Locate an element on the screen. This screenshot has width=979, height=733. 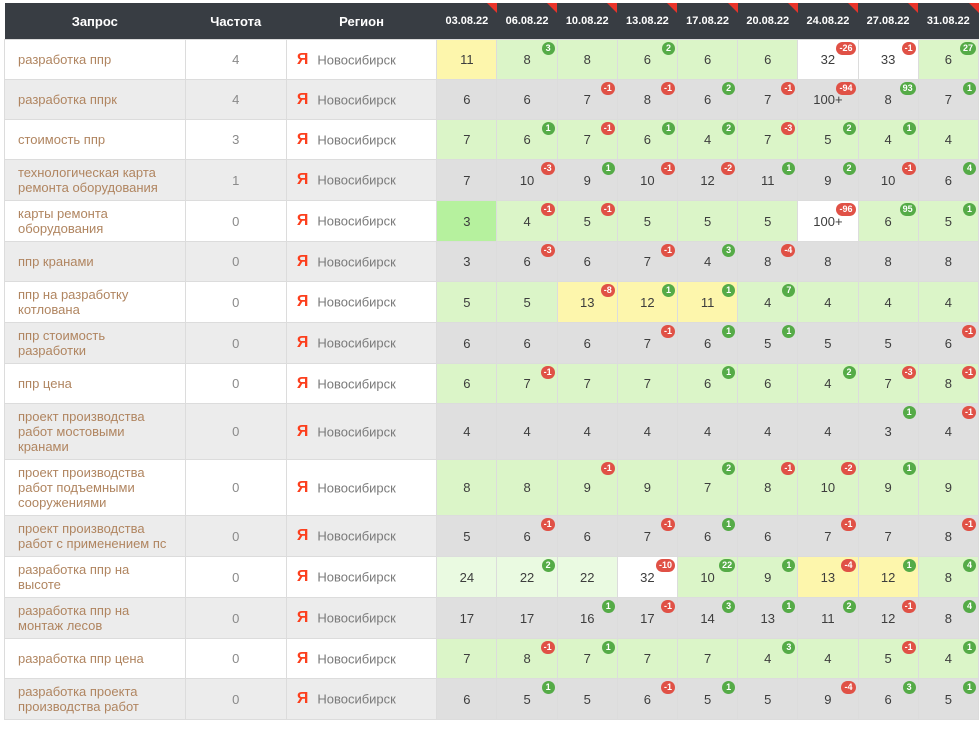
position-cell: 5 -1 is located at coordinates (587, 221).